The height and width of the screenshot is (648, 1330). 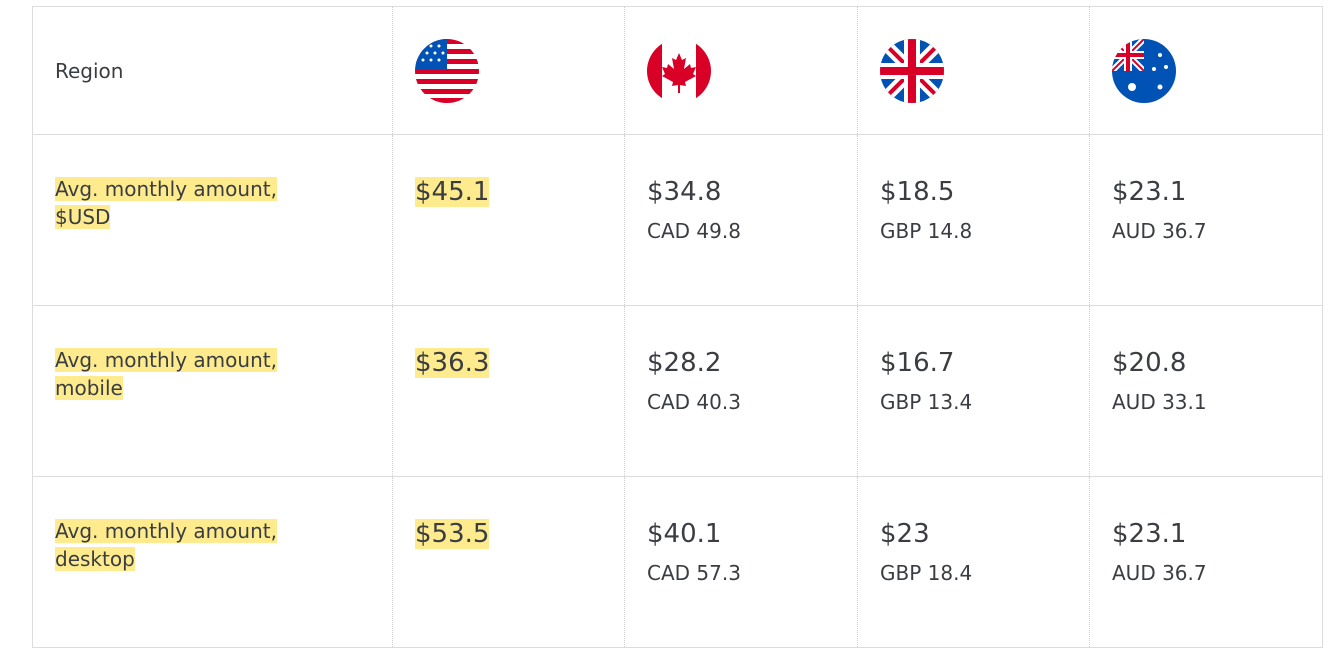 I want to click on local-value: GBP 14.8, so click(x=926, y=231).